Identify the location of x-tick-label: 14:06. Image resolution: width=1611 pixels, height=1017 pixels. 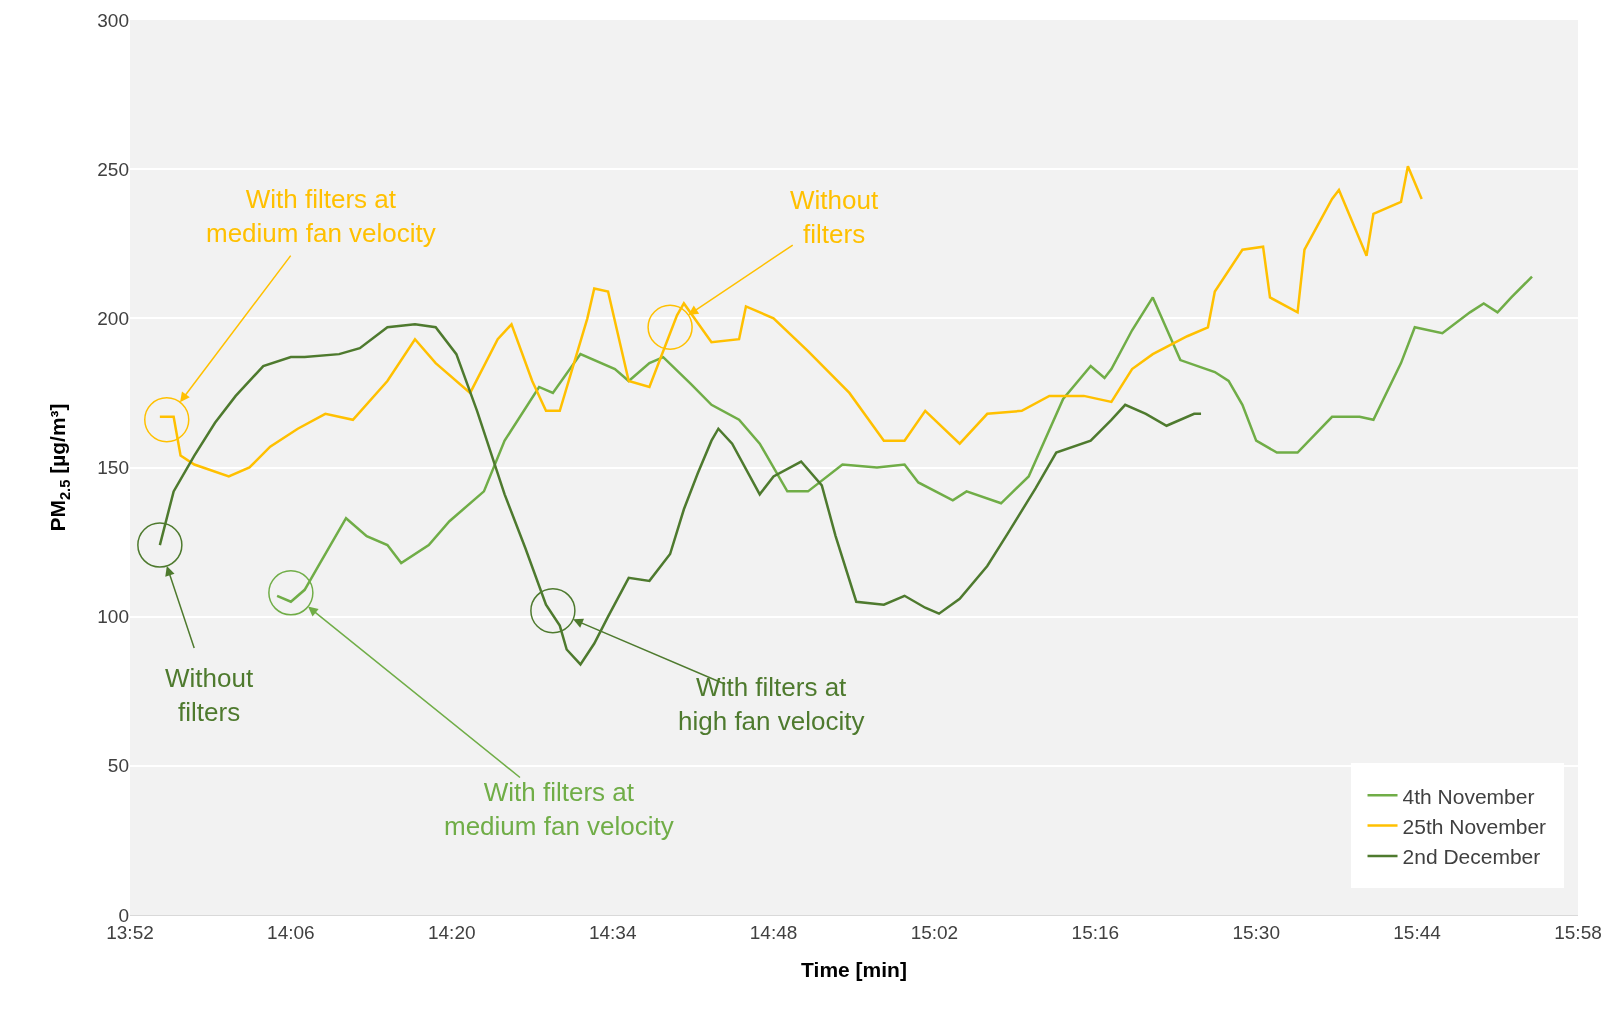
(291, 932).